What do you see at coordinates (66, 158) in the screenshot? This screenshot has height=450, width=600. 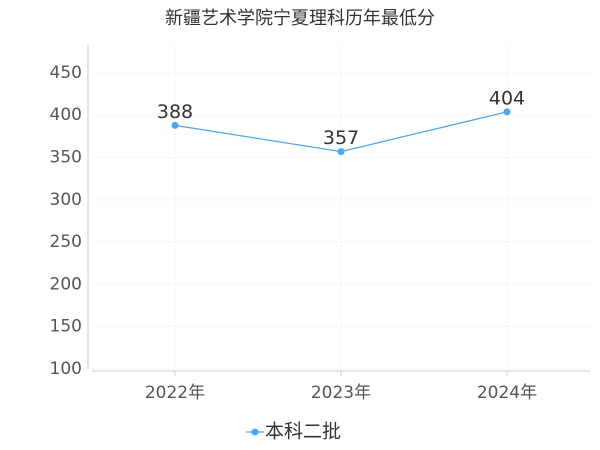 I see `y-tick-label: 350` at bounding box center [66, 158].